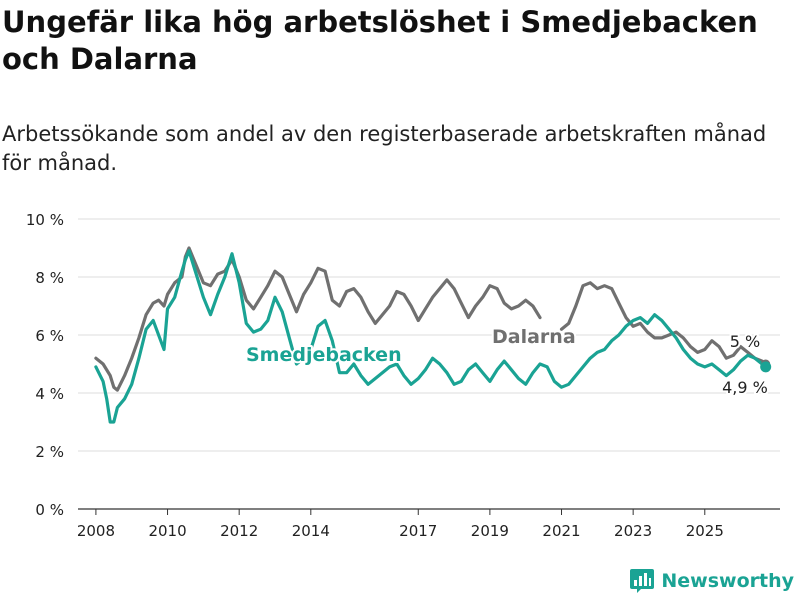 This screenshot has width=800, height=600. What do you see at coordinates (311, 531) in the screenshot?
I see `x-tick-label: 2014` at bounding box center [311, 531].